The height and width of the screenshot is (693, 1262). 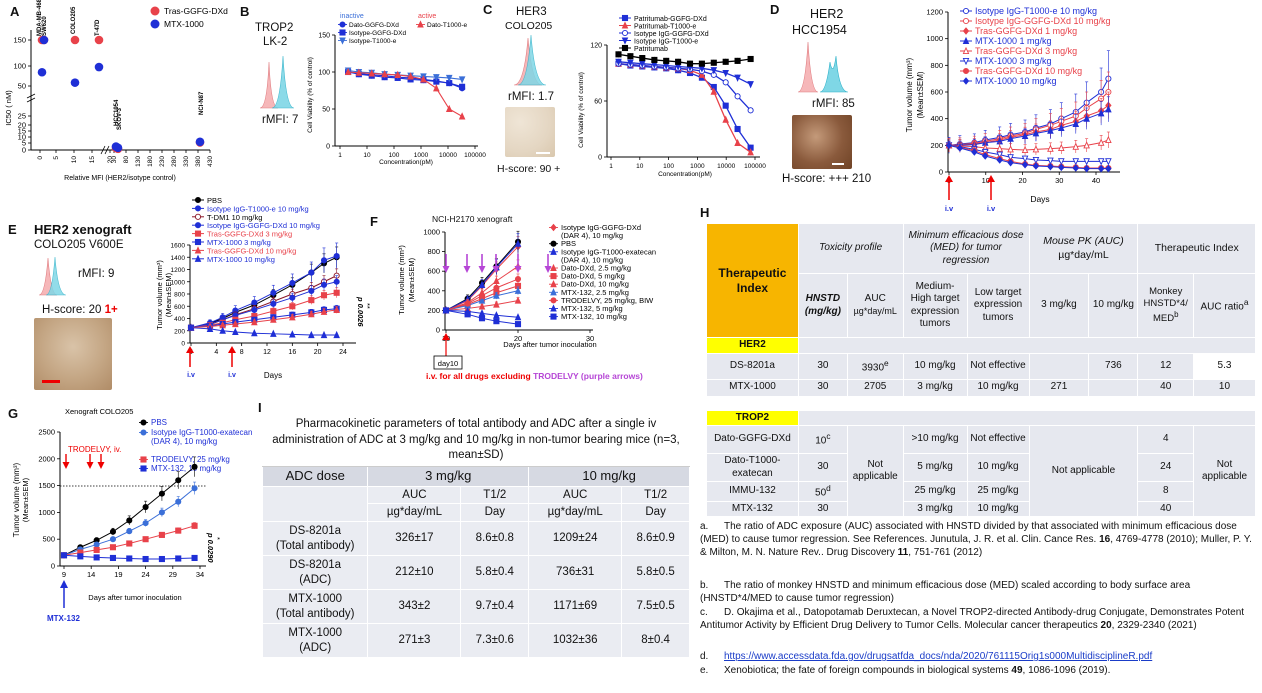 I want to click on panel-c-scale-bar, so click(x=543, y=153).